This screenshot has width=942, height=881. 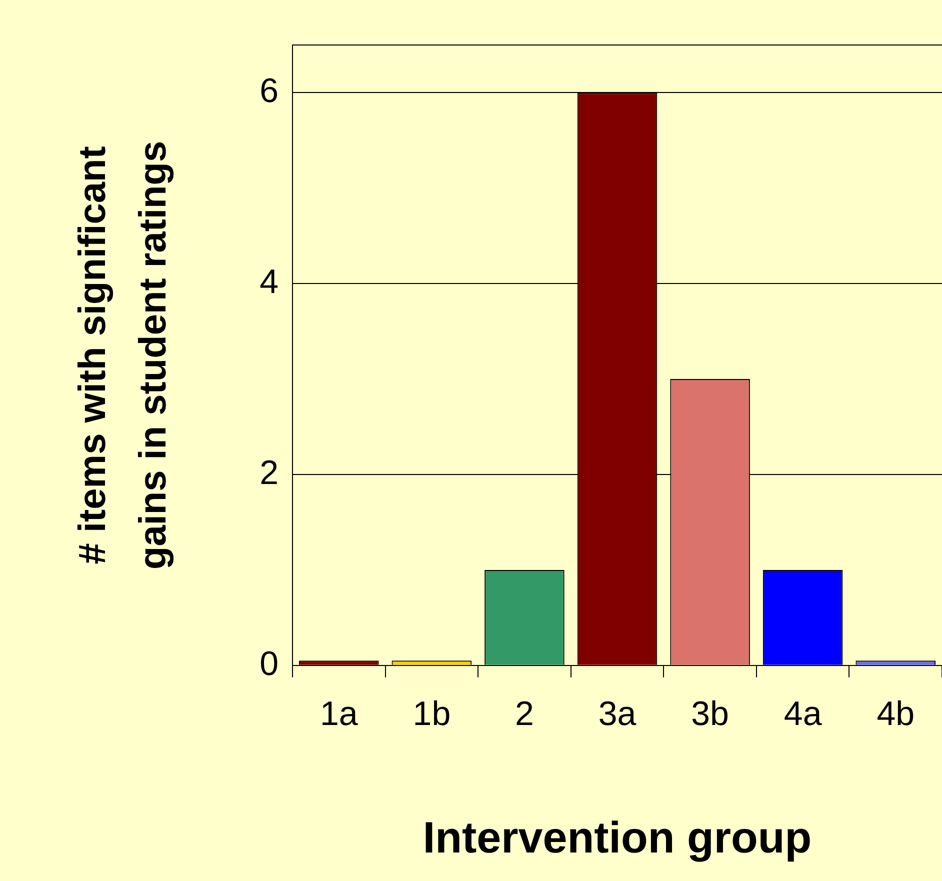 What do you see at coordinates (617, 714) in the screenshot?
I see `x-tick-label: 3a` at bounding box center [617, 714].